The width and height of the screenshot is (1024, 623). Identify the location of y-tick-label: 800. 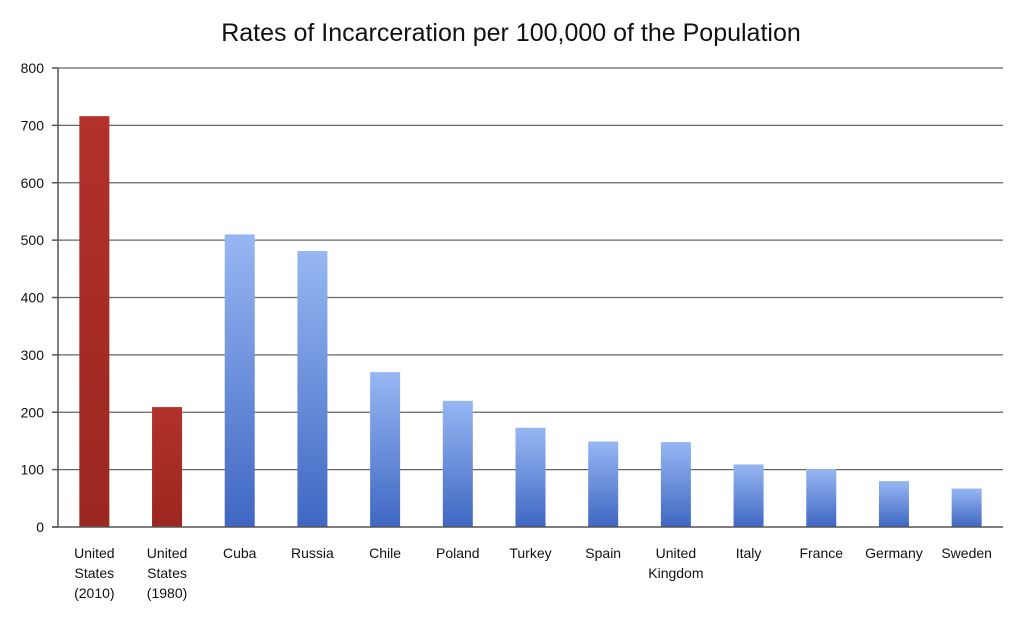
(33, 68).